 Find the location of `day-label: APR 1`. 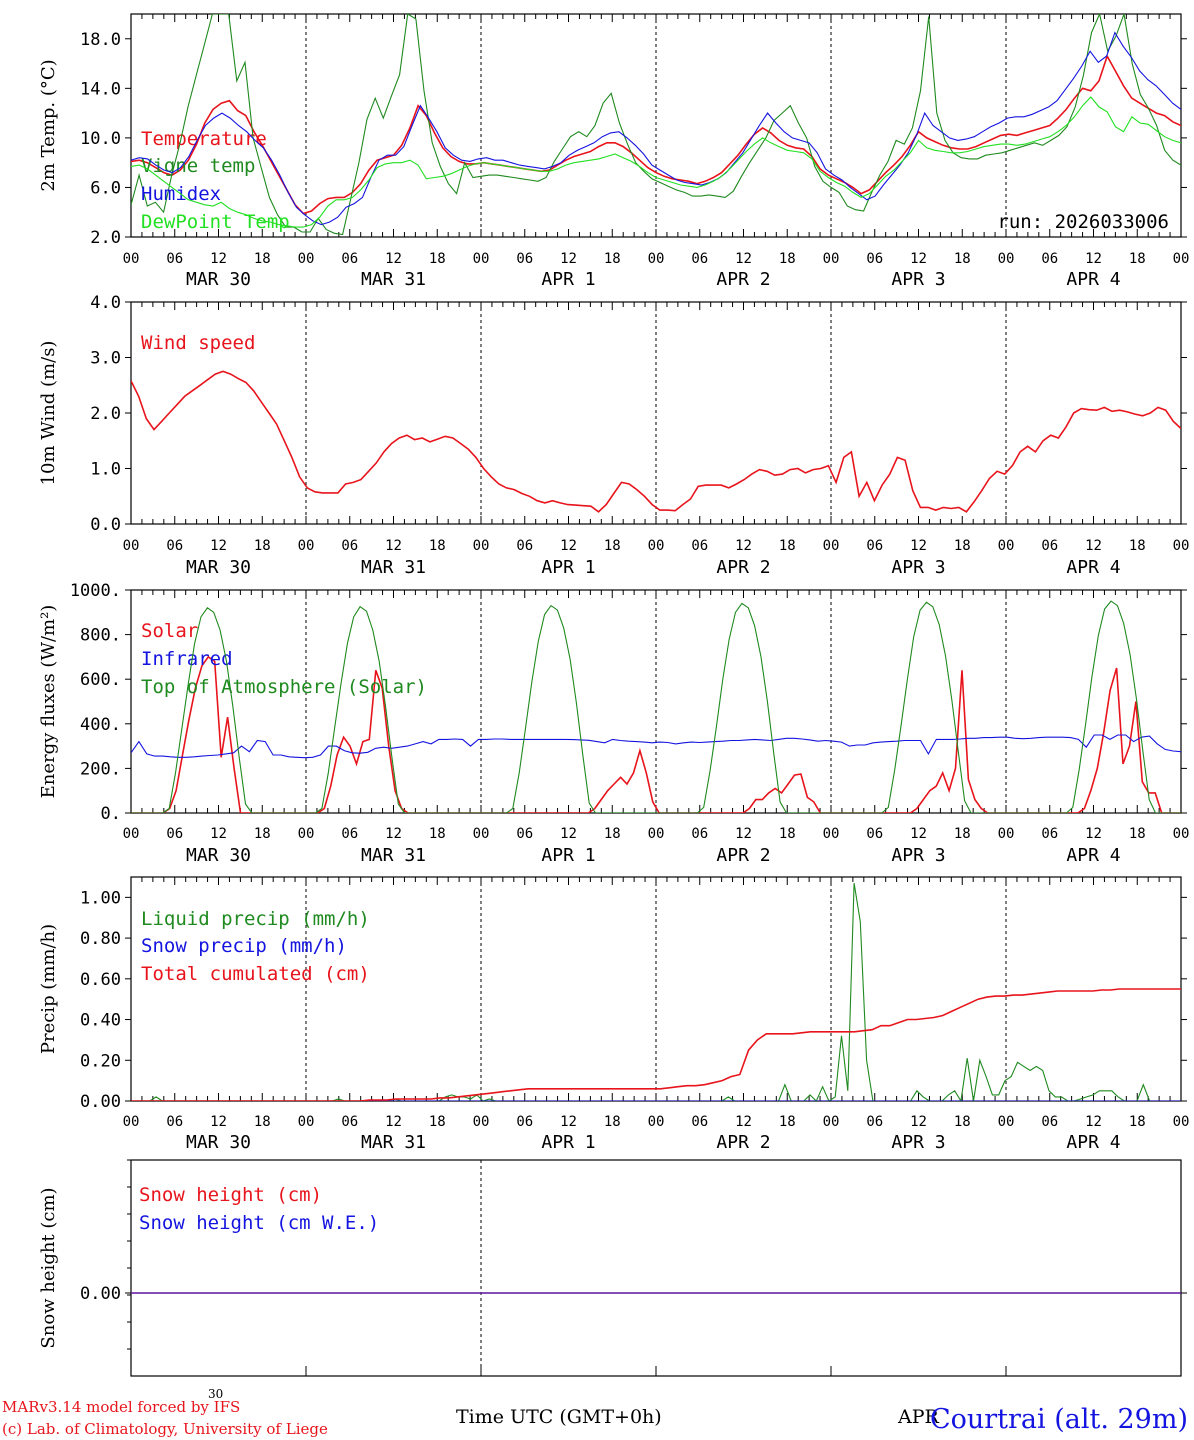

day-label: APR 1 is located at coordinates (568, 1142).